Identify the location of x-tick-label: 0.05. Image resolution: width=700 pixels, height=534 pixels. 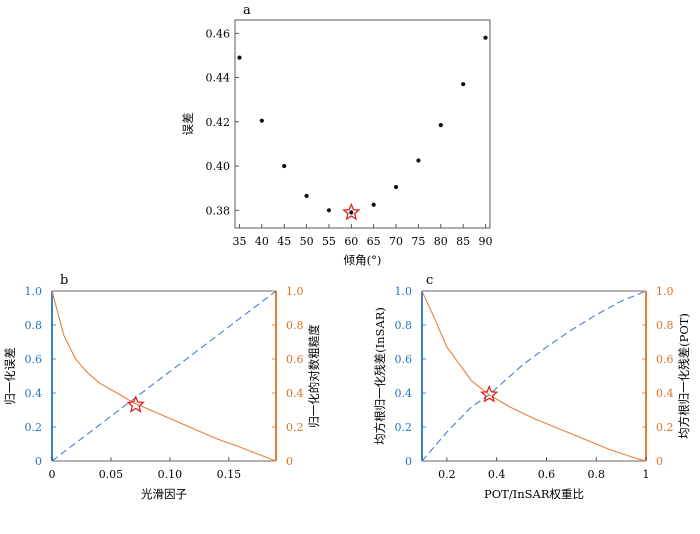
(111, 474).